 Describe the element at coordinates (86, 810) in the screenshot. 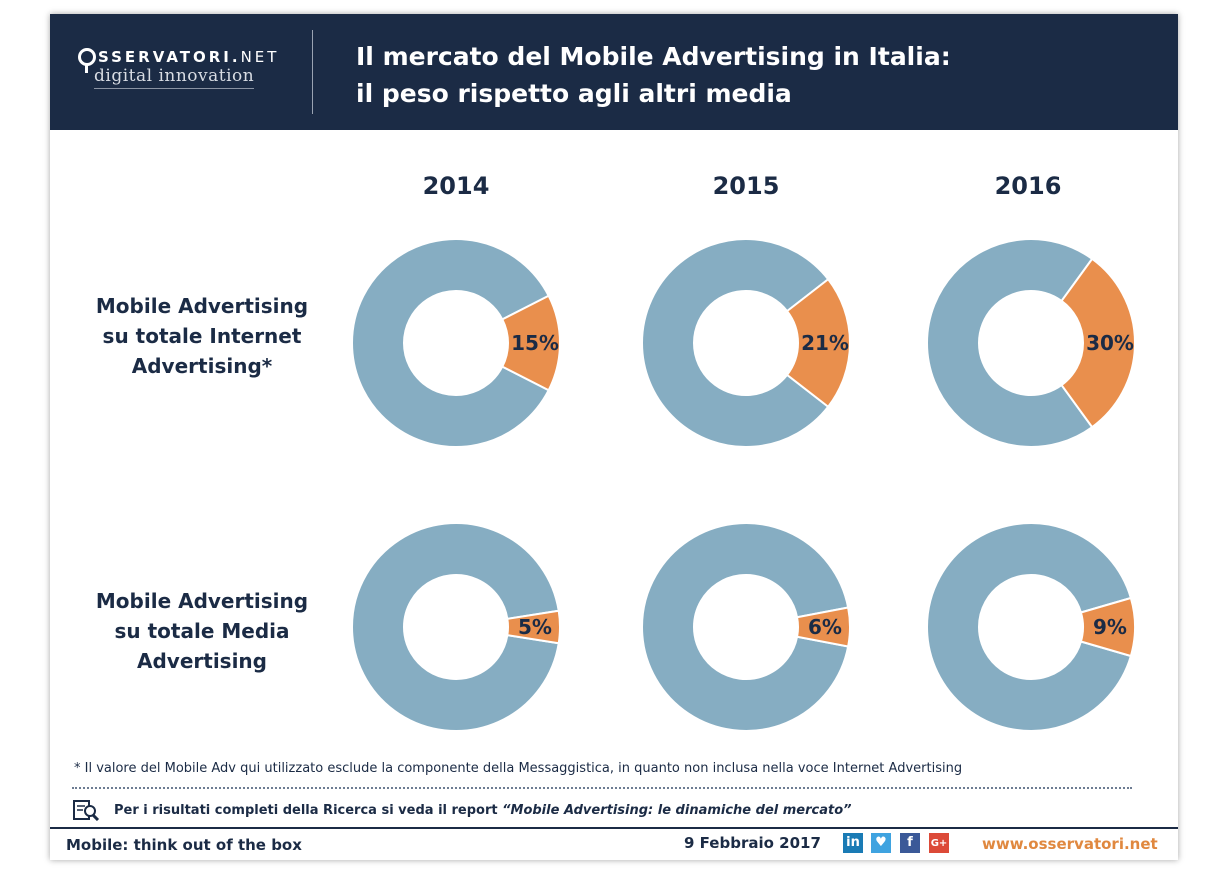

I see `report-search-icon` at that location.